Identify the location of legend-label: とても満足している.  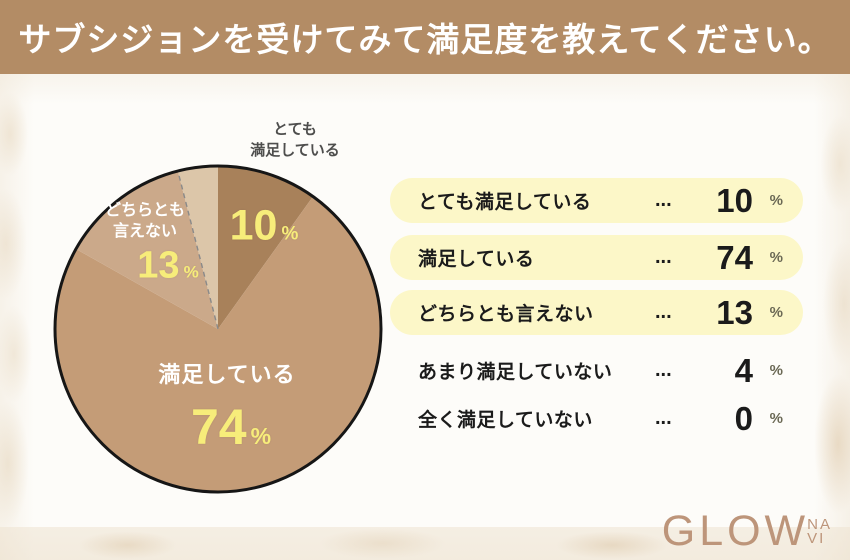
(505, 202).